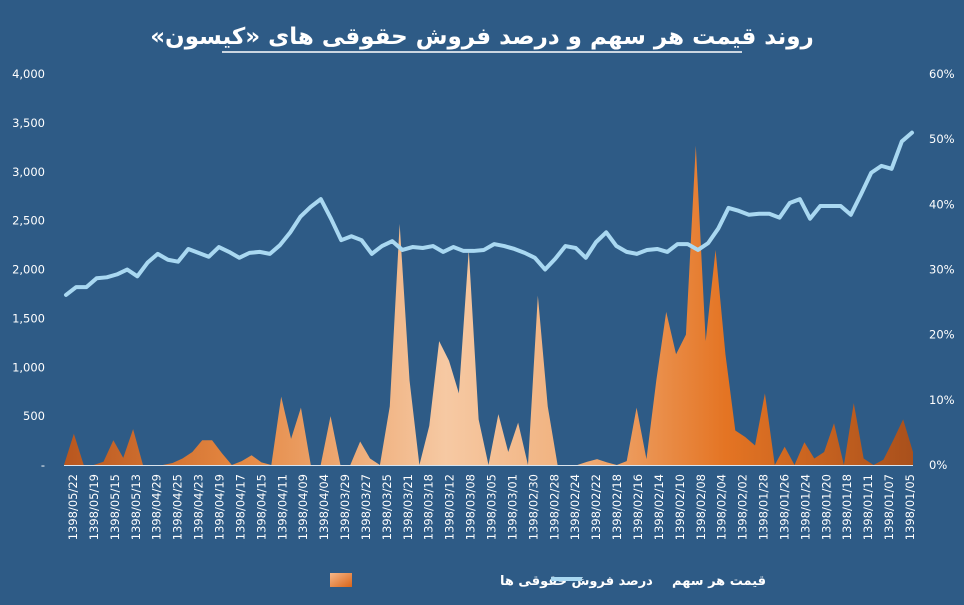 The image size is (964, 605). What do you see at coordinates (889, 507) in the screenshot?
I see `x-tick-label: 1398/01/07` at bounding box center [889, 507].